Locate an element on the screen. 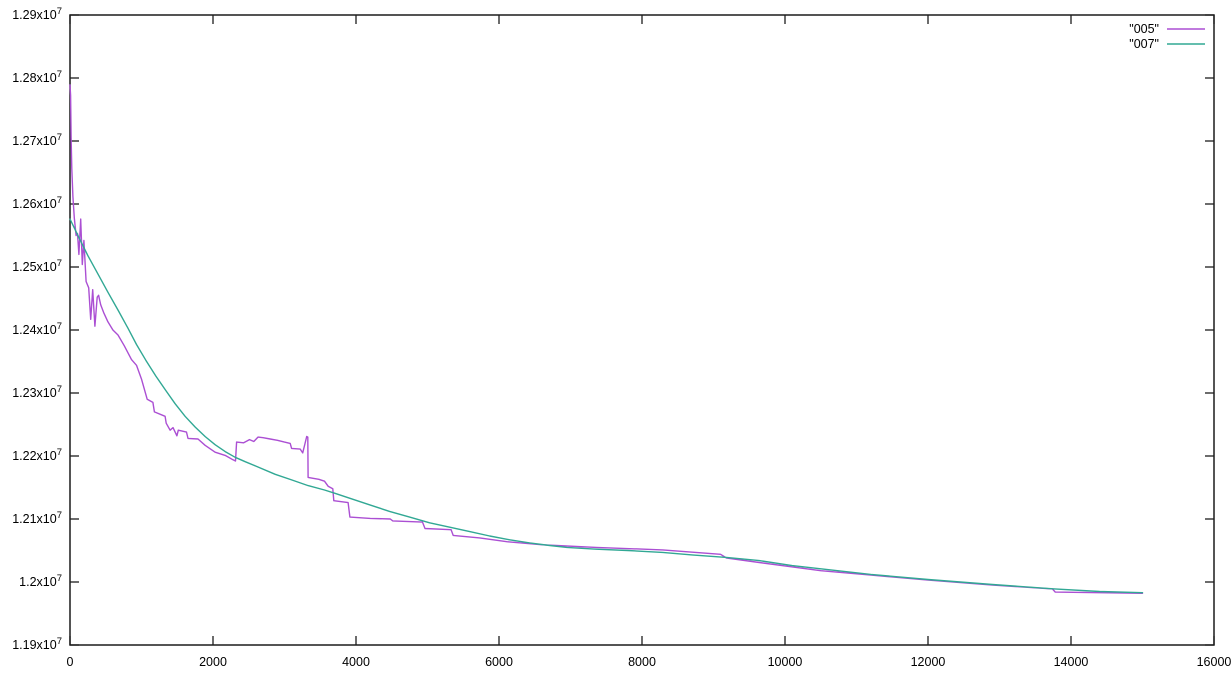  x-axis-tick-label: 14000 is located at coordinates (1071, 662).